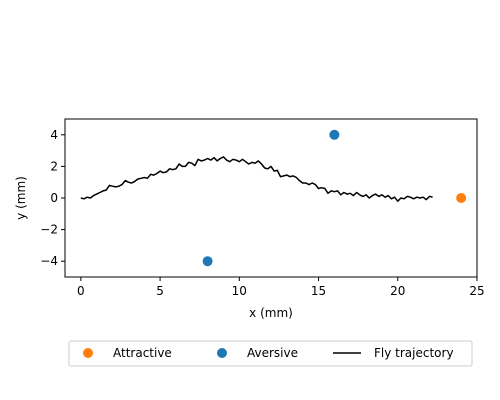 The image size is (500, 400). Describe the element at coordinates (54, 198) in the screenshot. I see `y-tick-label-0: 0` at that location.